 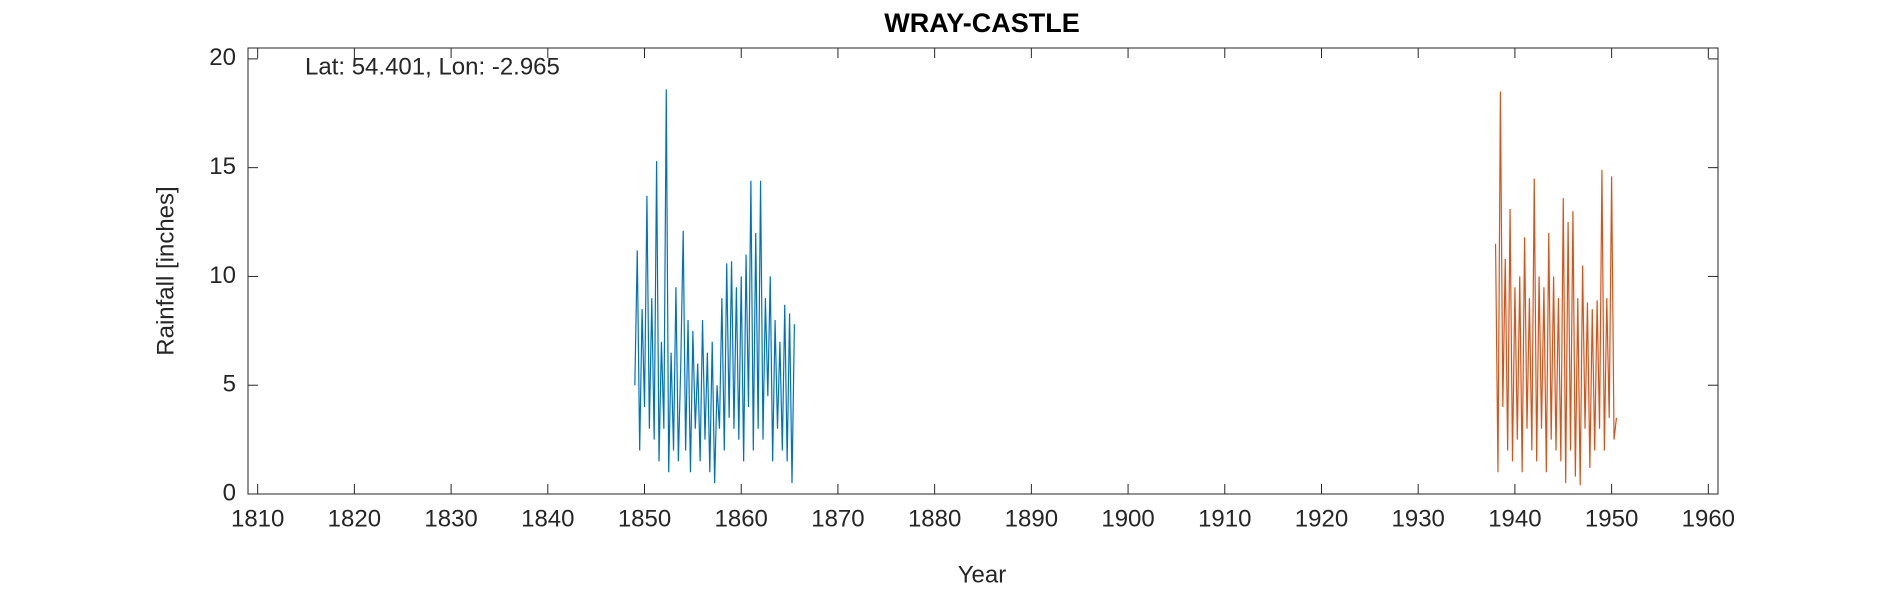 I want to click on x-tick-label: 1930, so click(x=1418, y=518).